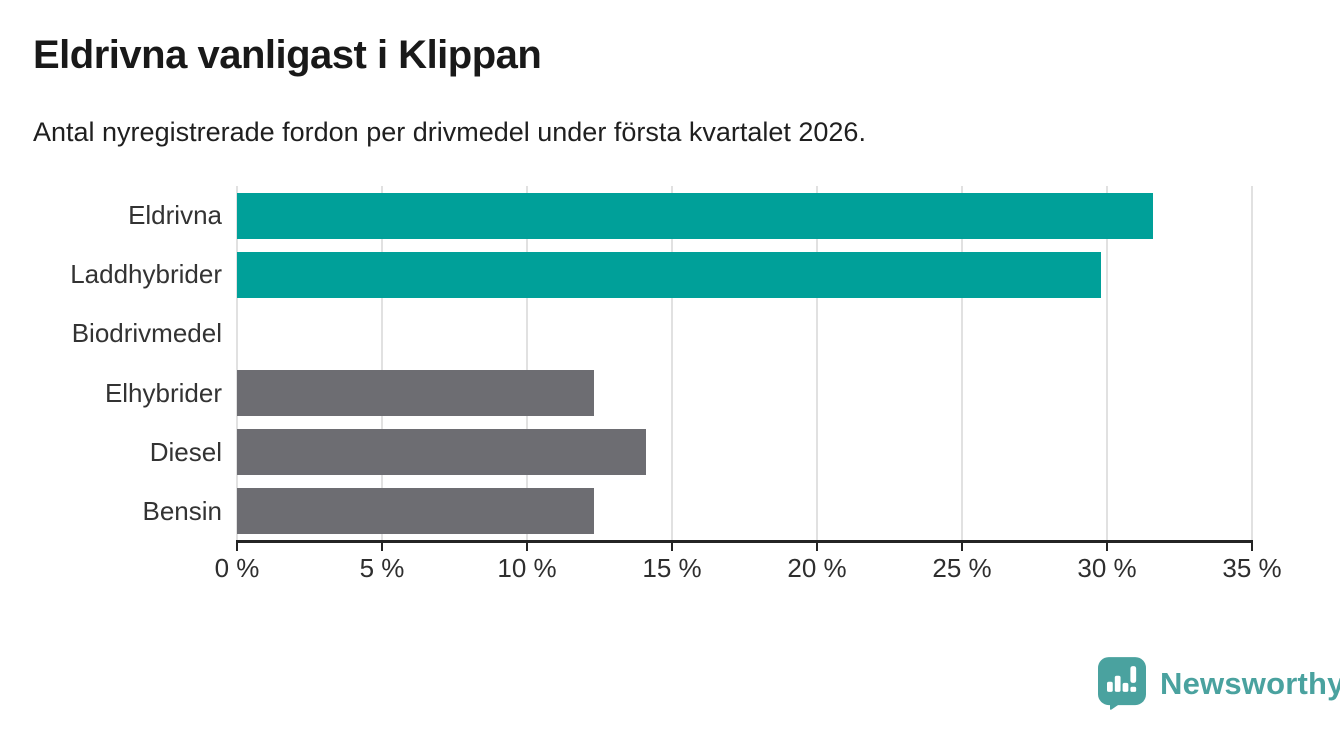 This screenshot has height=733, width=1340. Describe the element at coordinates (744, 541) in the screenshot. I see `x-axis-line` at that location.